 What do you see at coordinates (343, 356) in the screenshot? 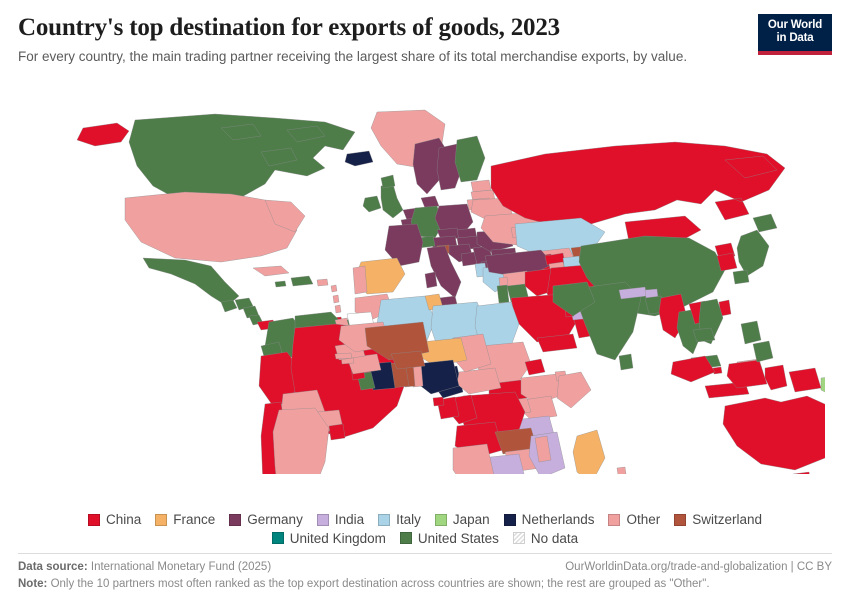
I see `map-country-gambia` at bounding box center [343, 356].